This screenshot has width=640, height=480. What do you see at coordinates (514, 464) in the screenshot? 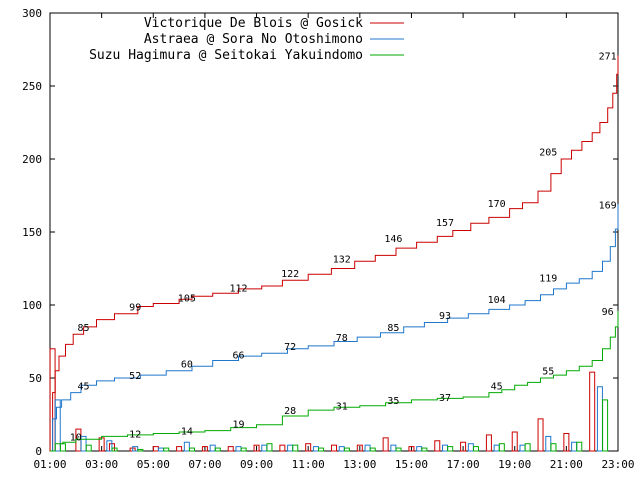
I see `x-tick-label: 19:00` at bounding box center [514, 464].